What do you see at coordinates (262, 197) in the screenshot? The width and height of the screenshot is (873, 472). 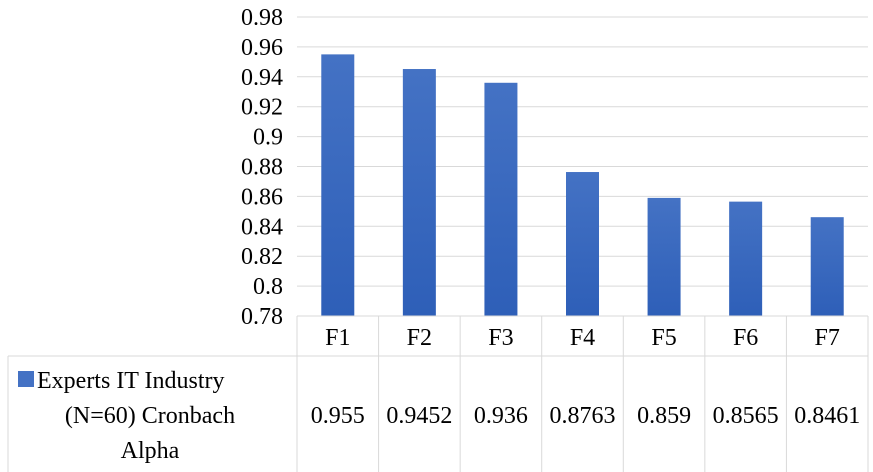 I see `y-tick-label: 0.86` at bounding box center [262, 197].